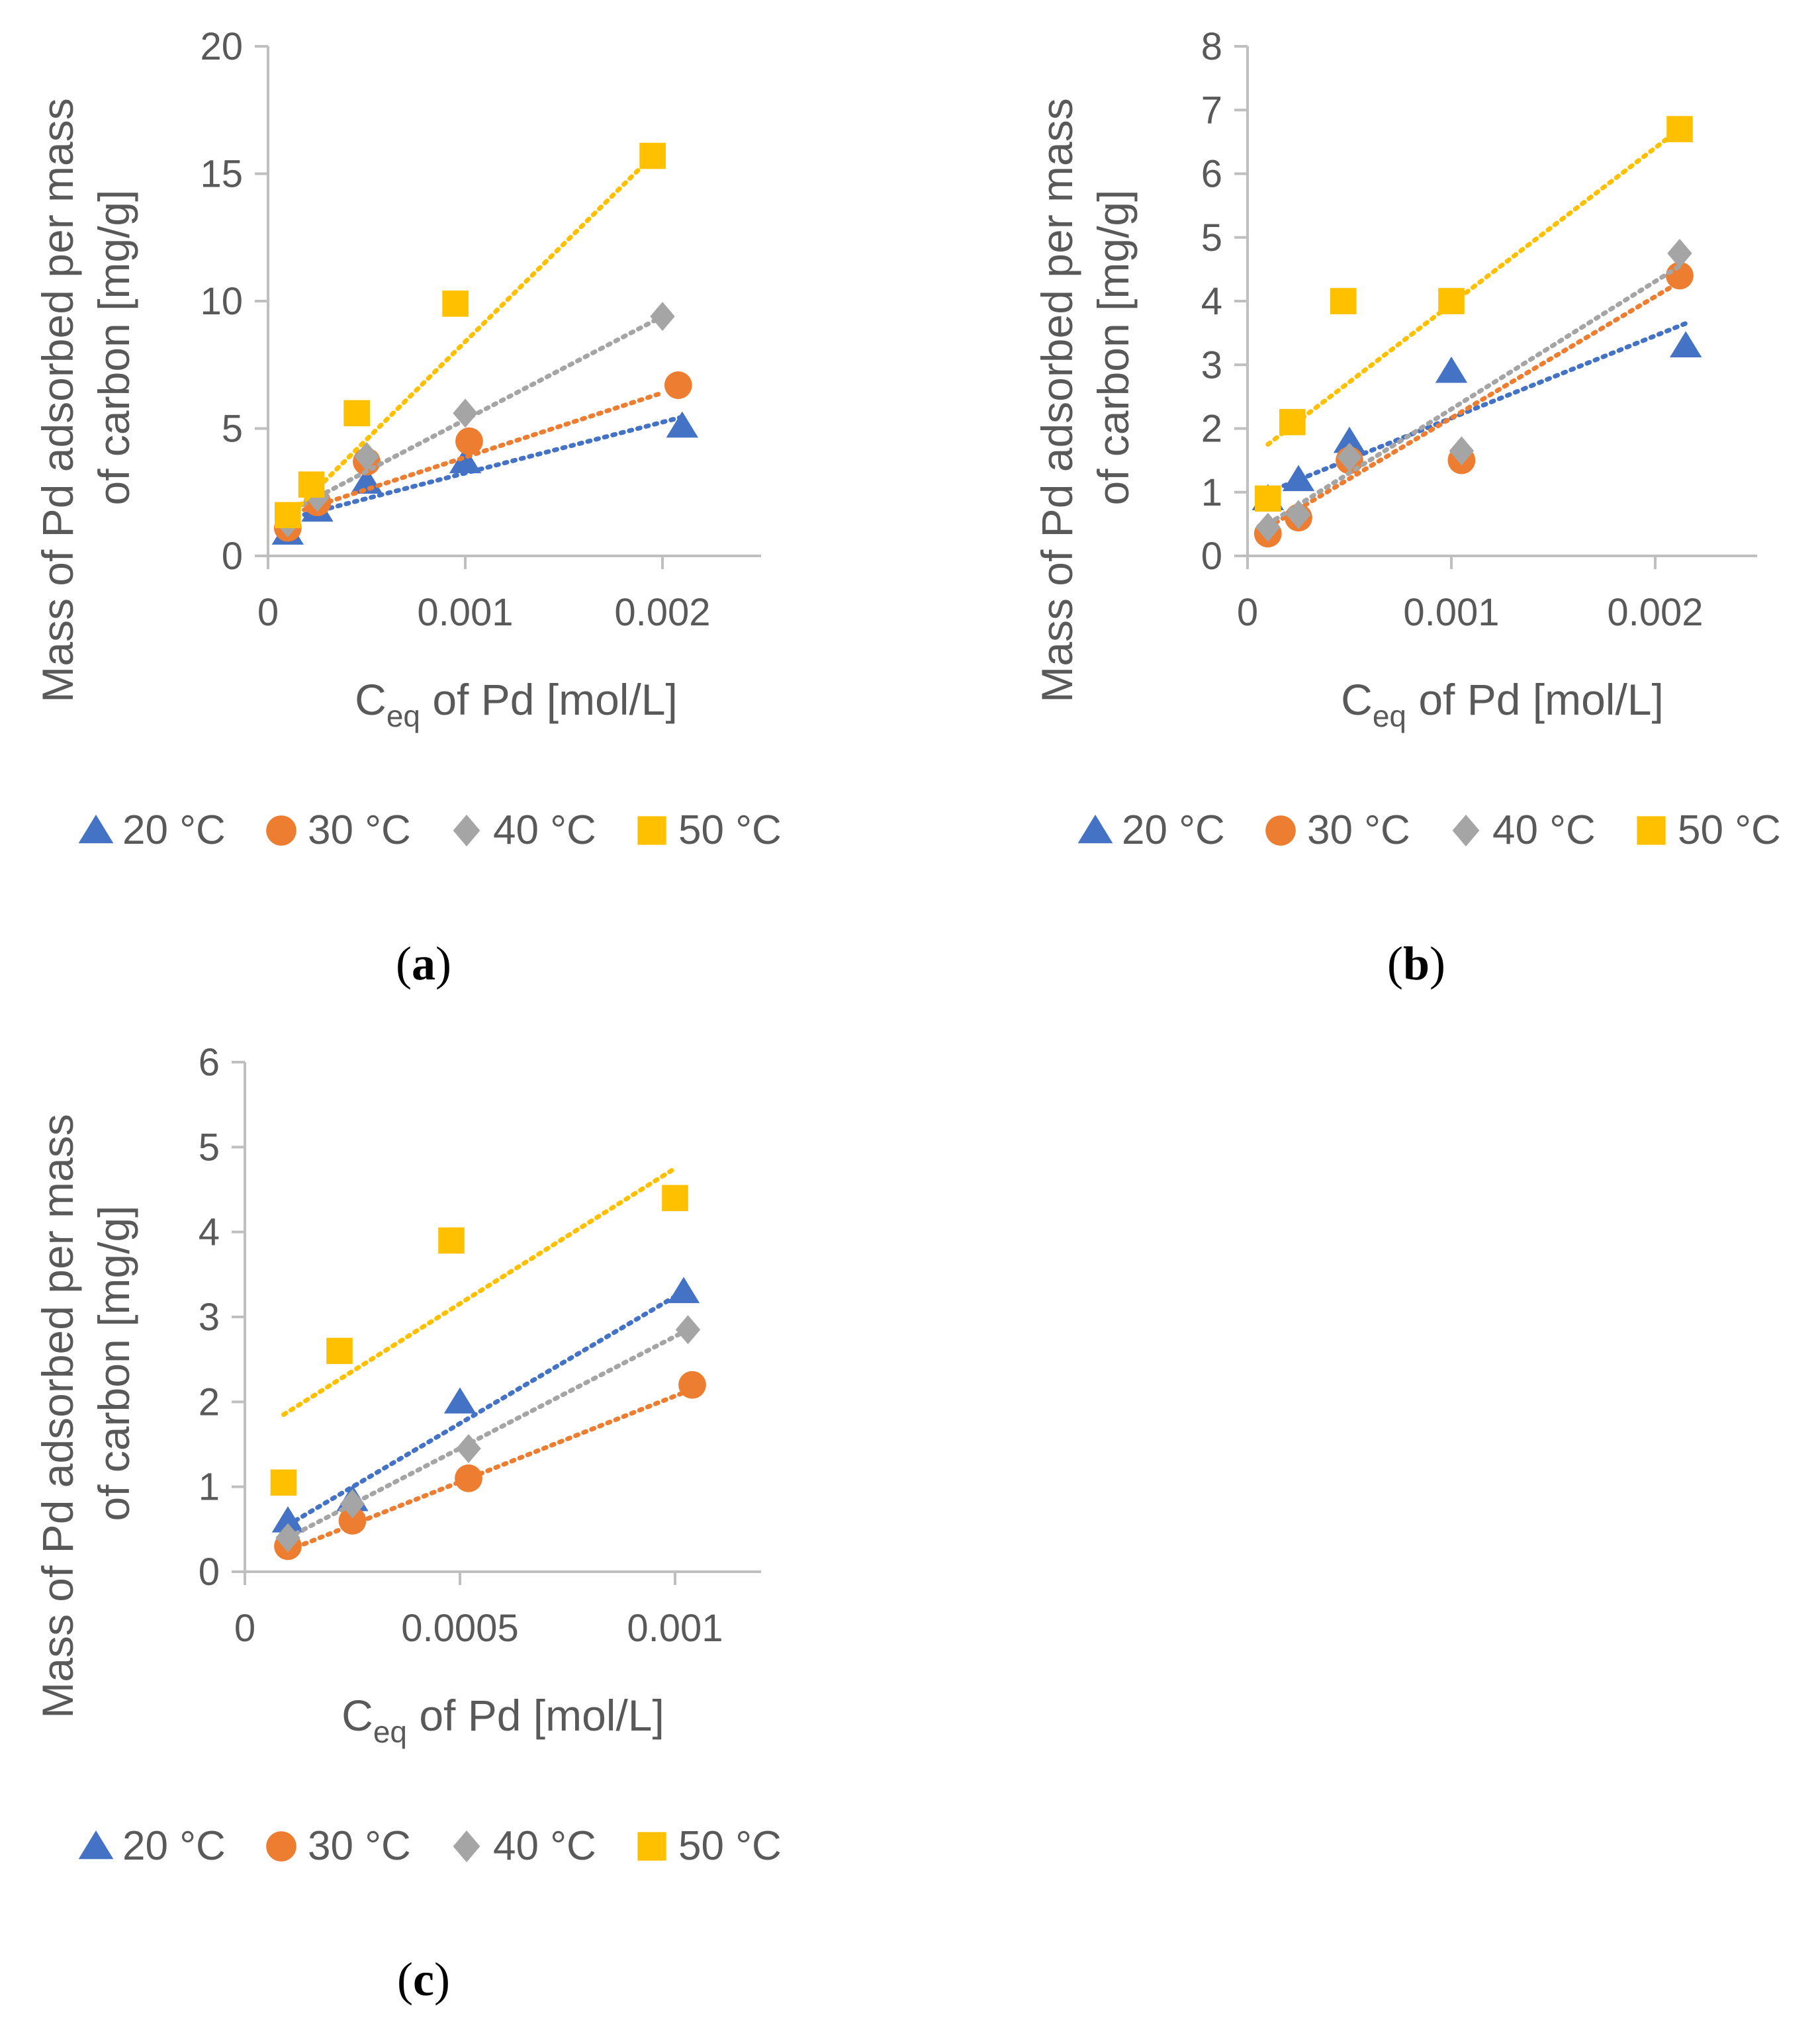 This screenshot has height=2031, width=1820. What do you see at coordinates (360, 830) in the screenshot?
I see `legend-label: 30 °C` at bounding box center [360, 830].